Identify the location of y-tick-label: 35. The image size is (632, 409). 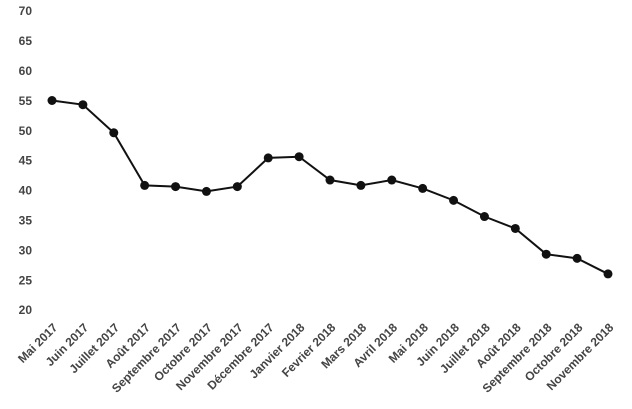
(26, 220).